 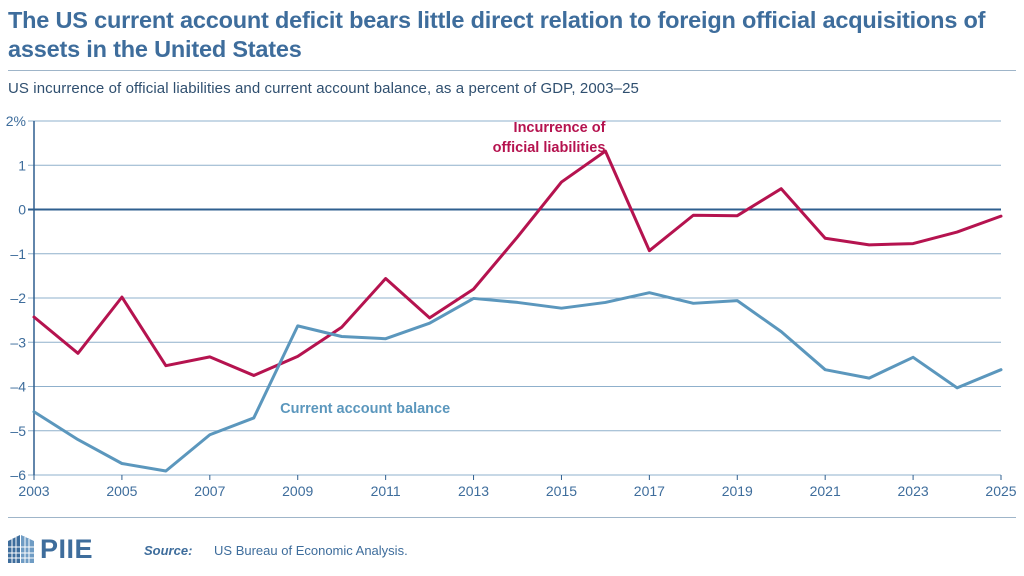 I want to click on x-tick-label: 2009, so click(x=297, y=491).